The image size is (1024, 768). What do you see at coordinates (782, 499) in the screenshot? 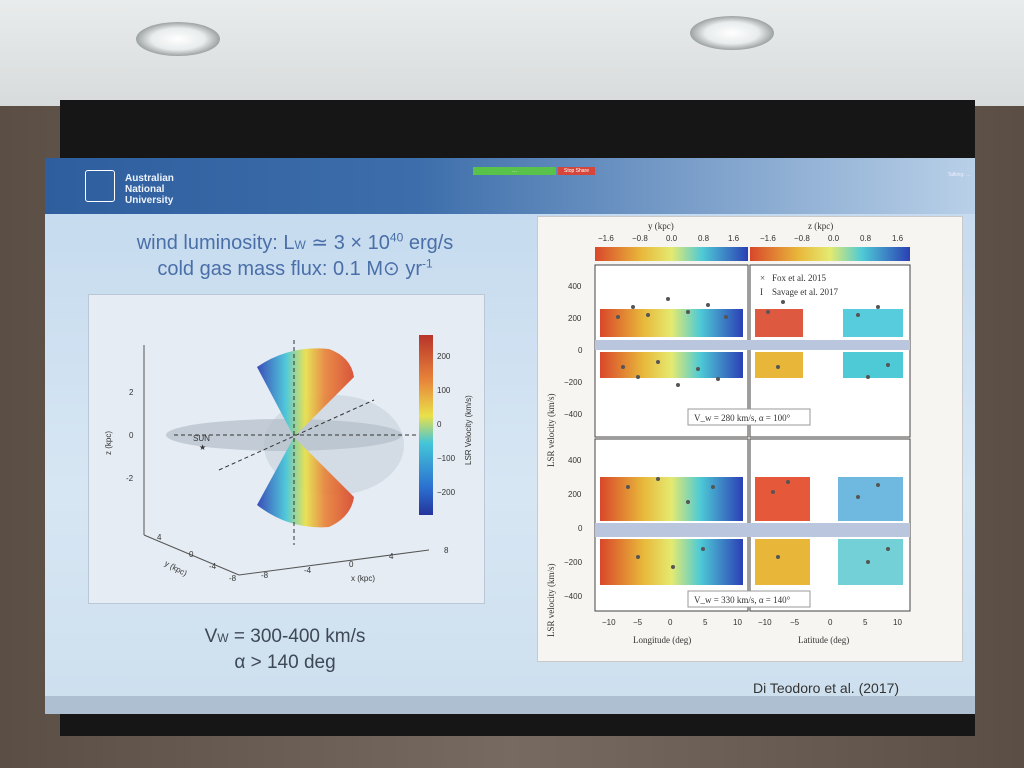
I see `band-br-upper-left` at bounding box center [782, 499].